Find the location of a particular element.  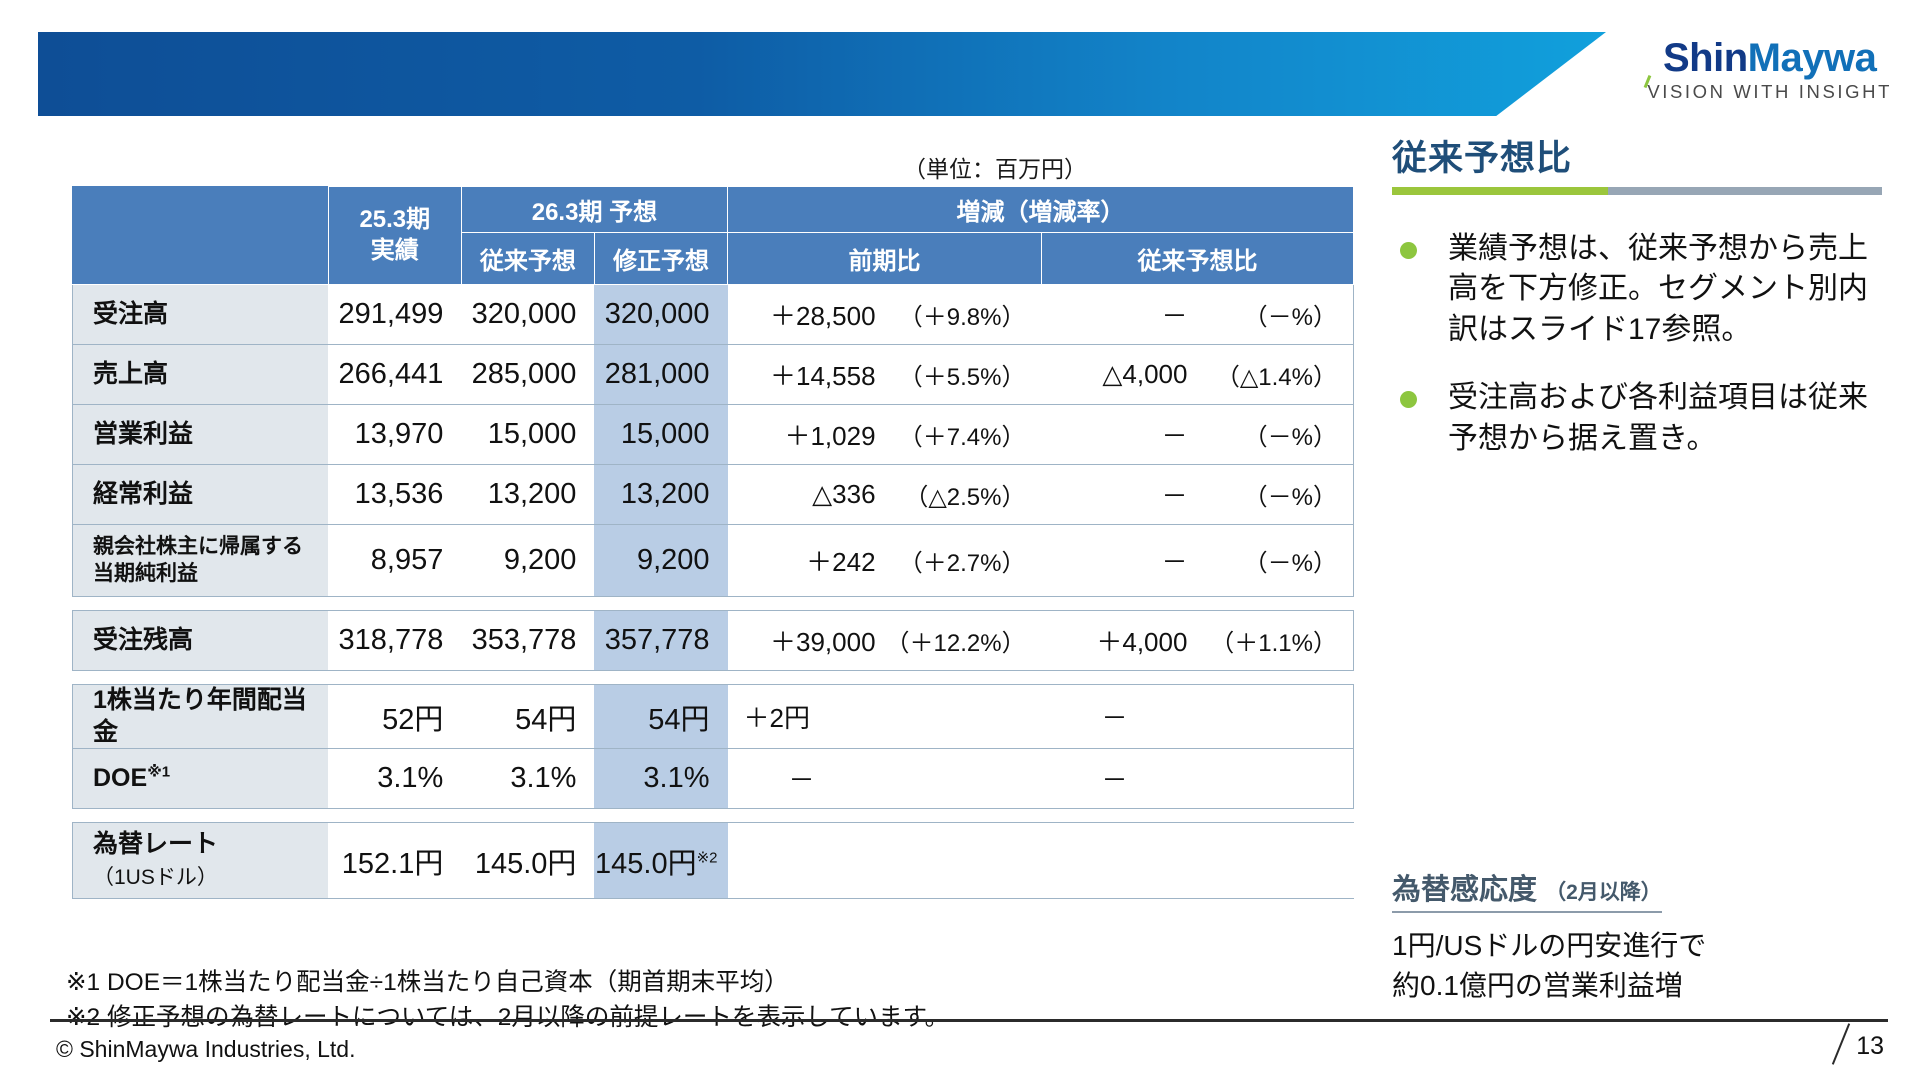

row-label: 売上高 is located at coordinates (200, 374).